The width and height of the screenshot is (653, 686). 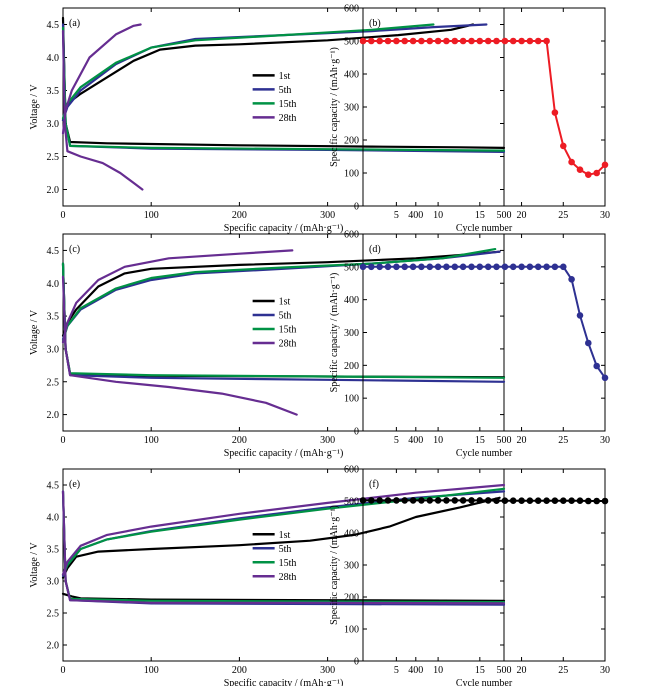 I want to click on panel-label: (c), so click(x=74, y=249).